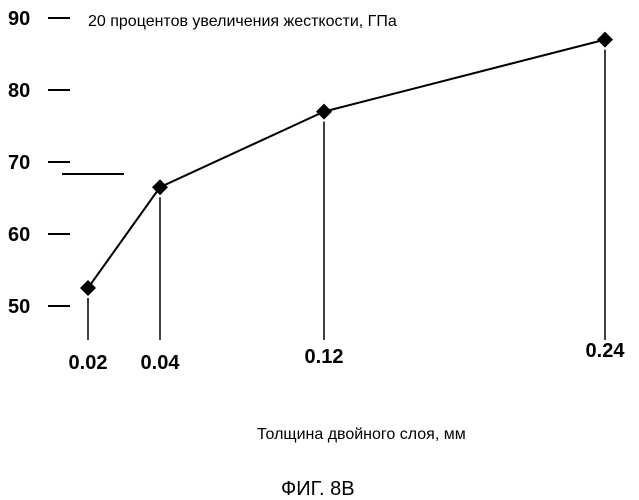  What do you see at coordinates (347, 357) in the screenshot?
I see `x-axis: 0.02 0.04 0.12 0.24` at bounding box center [347, 357].